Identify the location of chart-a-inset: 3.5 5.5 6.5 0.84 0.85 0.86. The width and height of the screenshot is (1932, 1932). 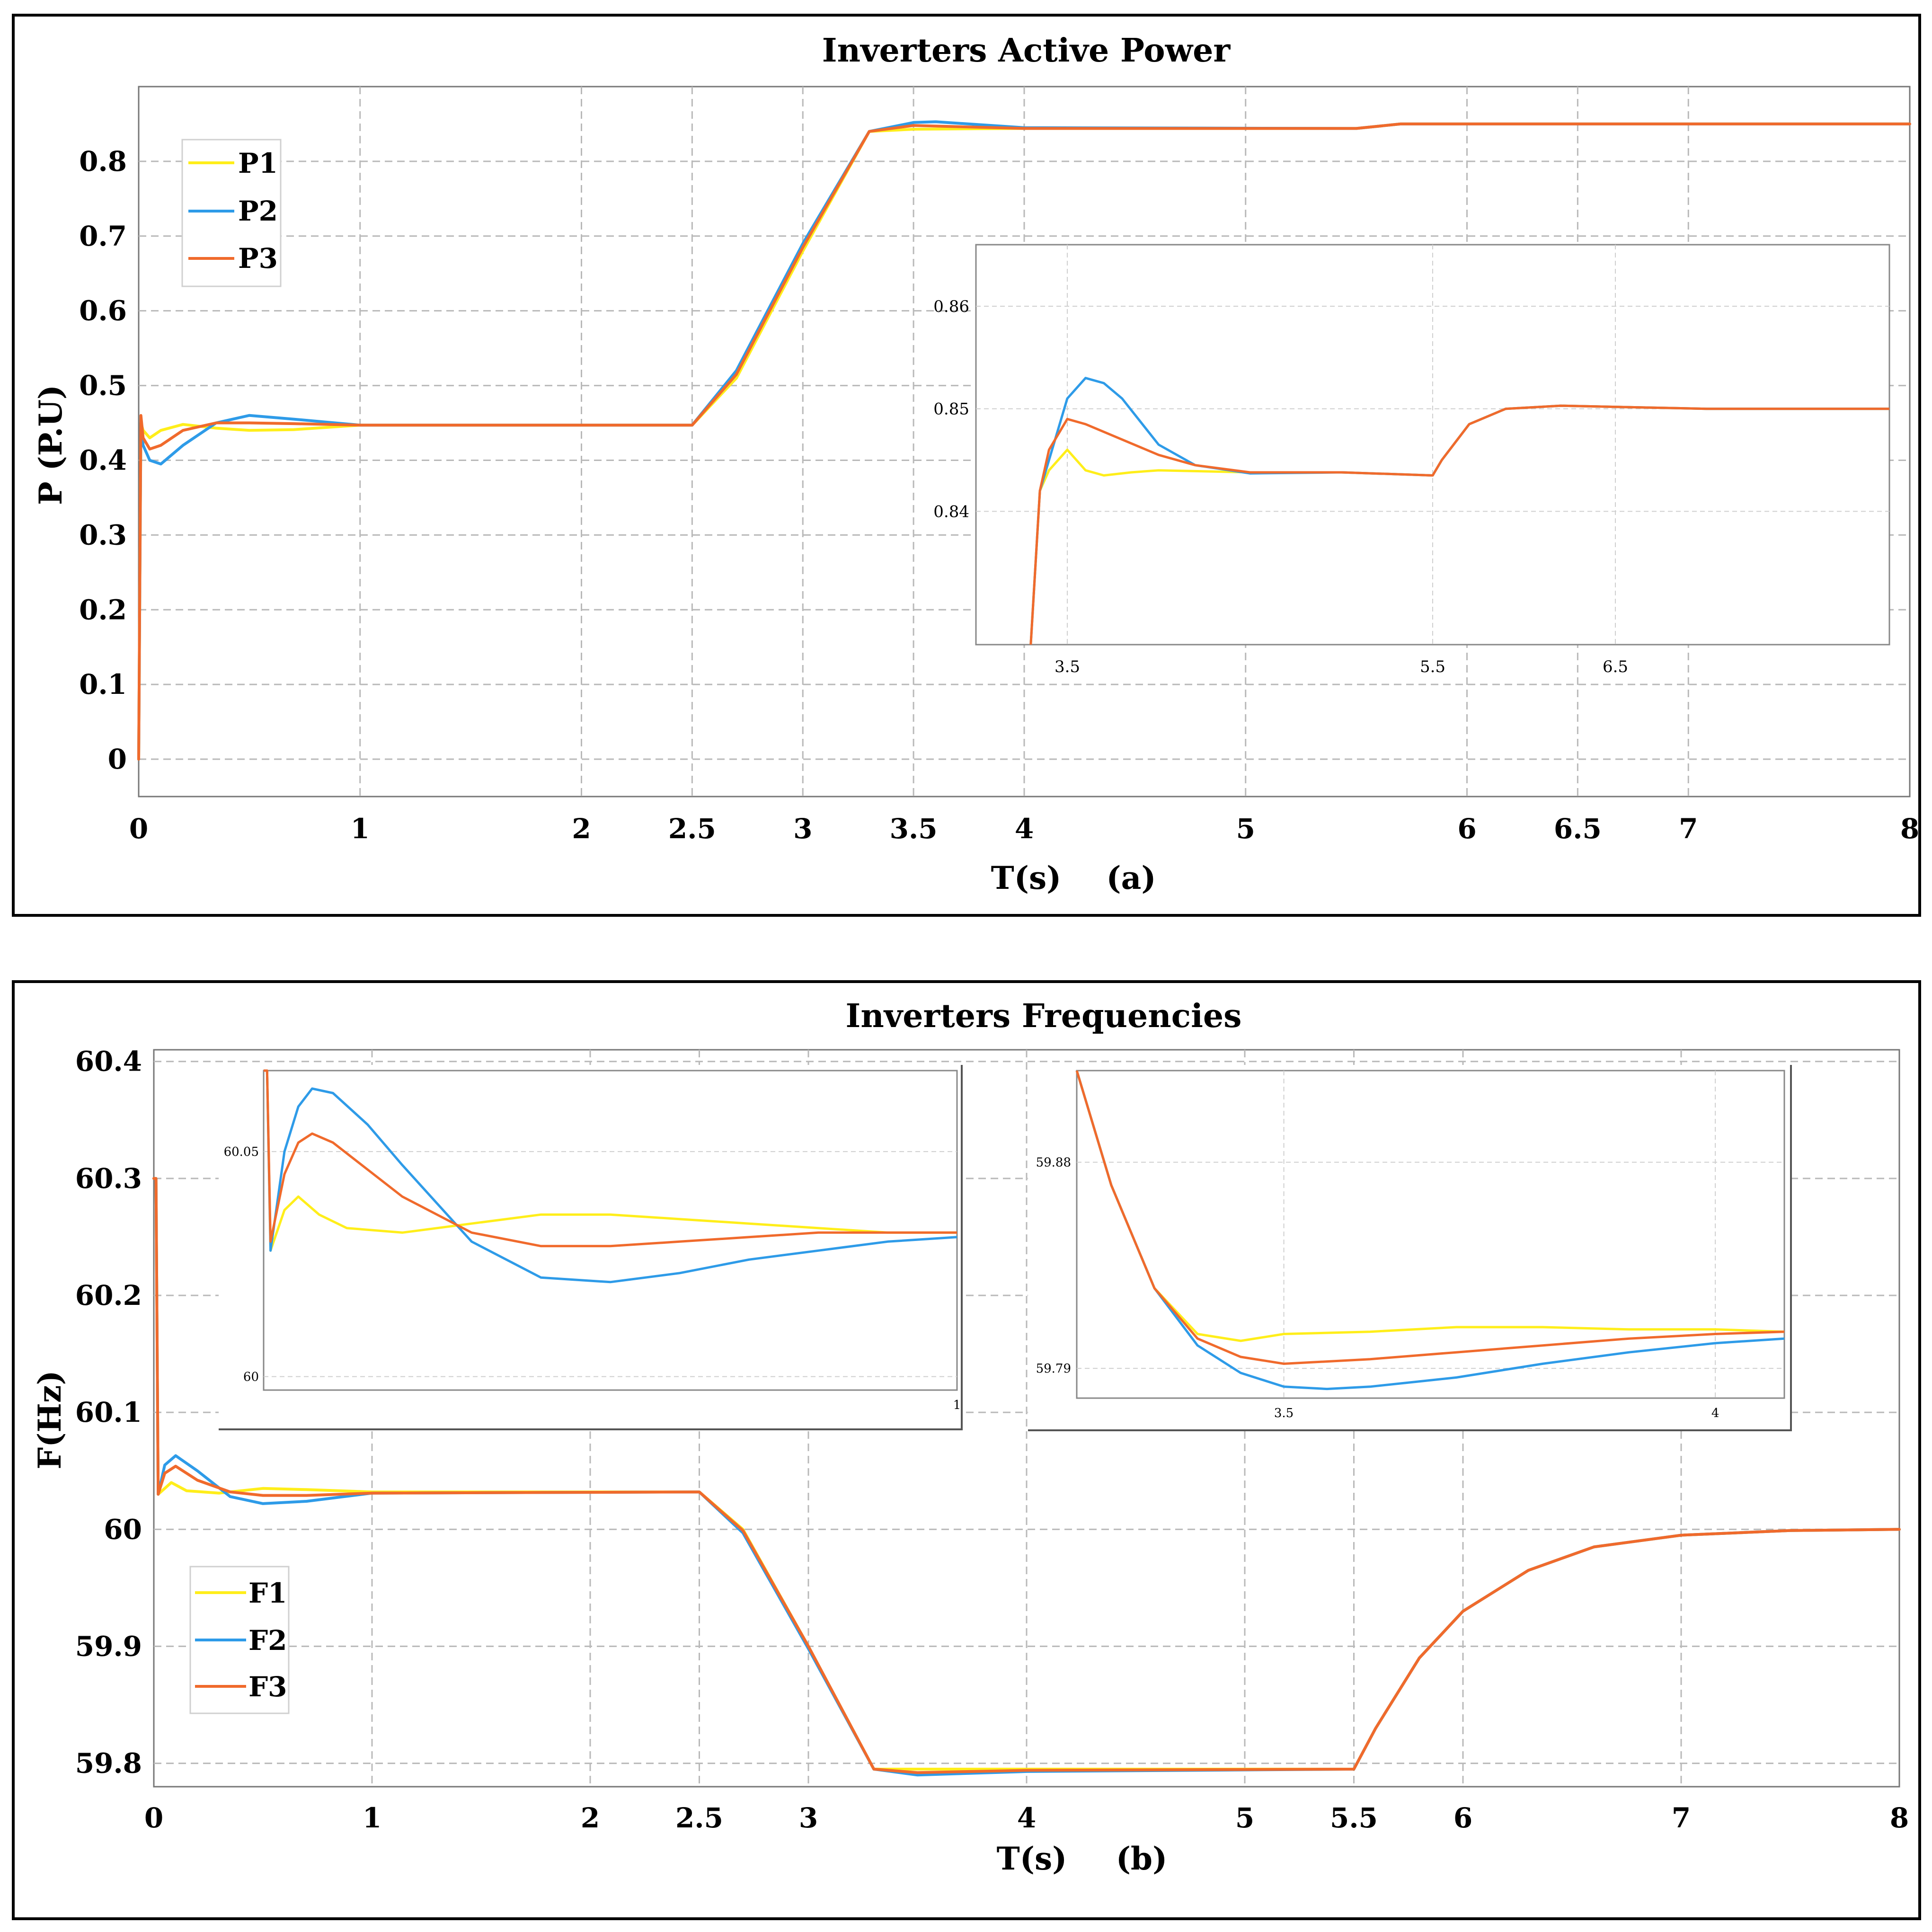
(1411, 460).